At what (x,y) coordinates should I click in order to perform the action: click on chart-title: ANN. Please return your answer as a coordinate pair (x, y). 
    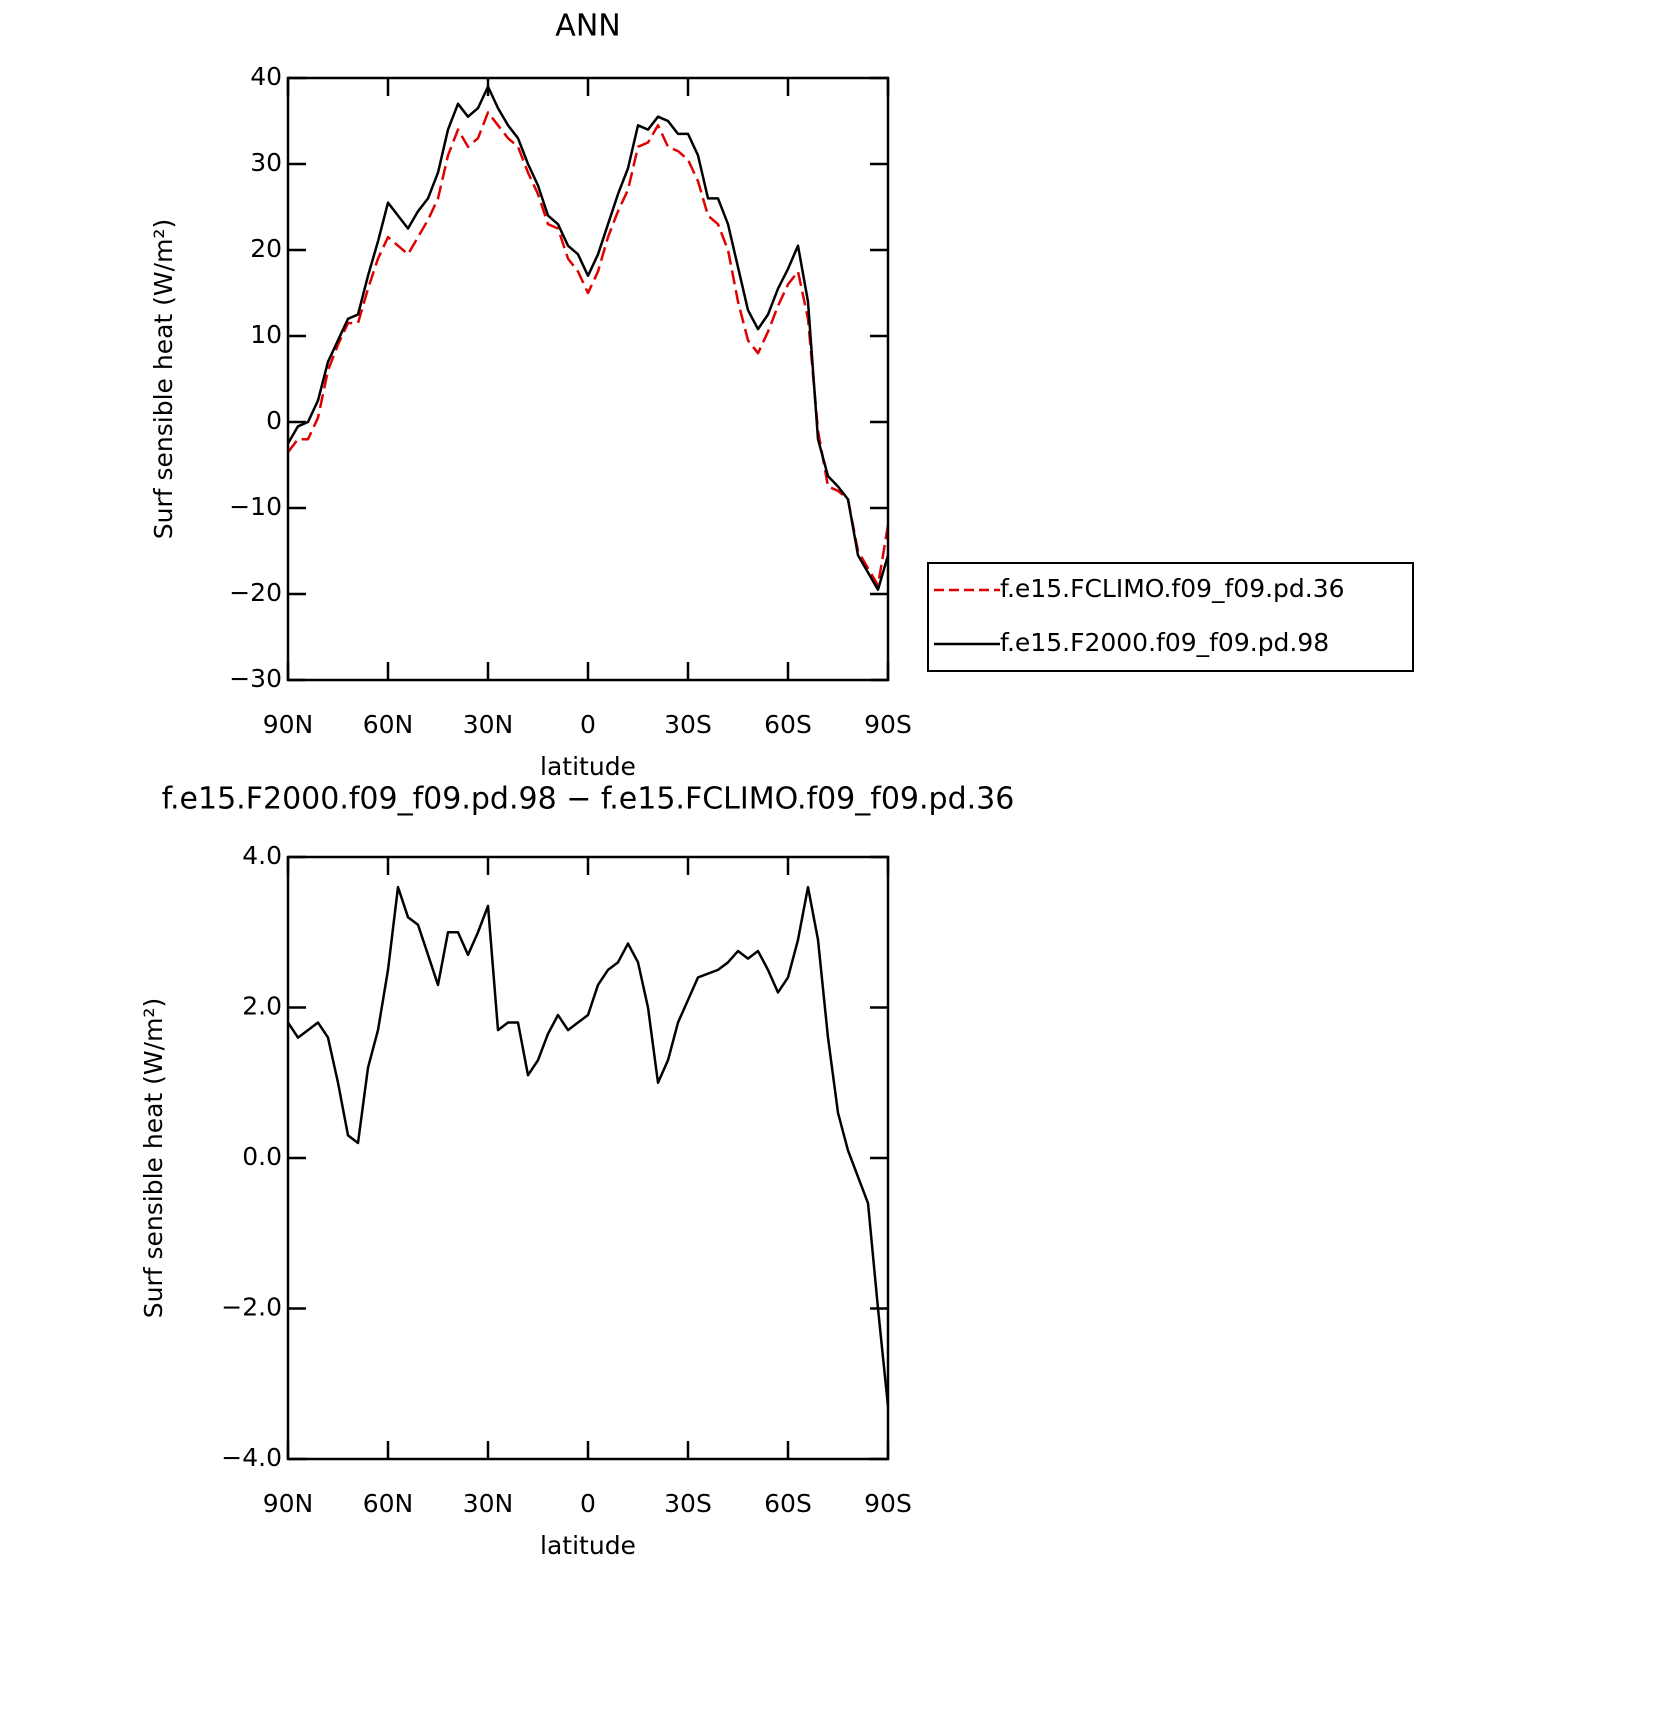
    Looking at the image, I should click on (587, 26).